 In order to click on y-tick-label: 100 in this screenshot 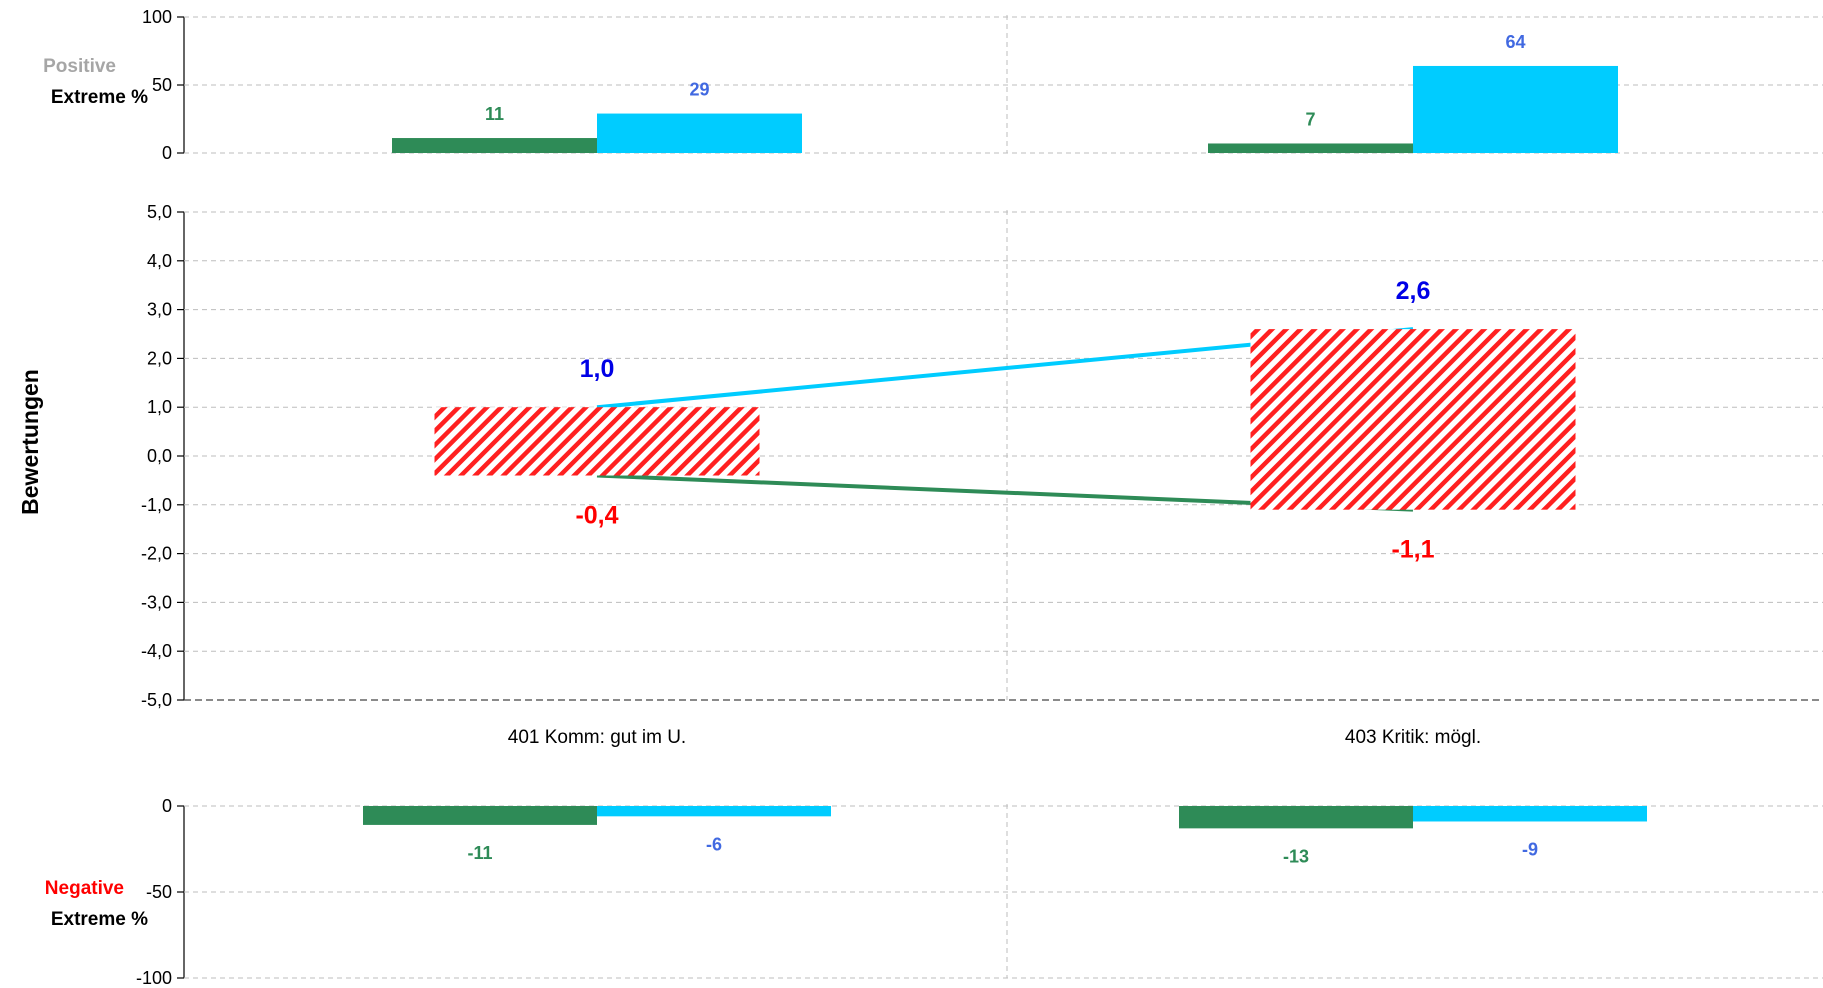, I will do `click(157, 17)`.